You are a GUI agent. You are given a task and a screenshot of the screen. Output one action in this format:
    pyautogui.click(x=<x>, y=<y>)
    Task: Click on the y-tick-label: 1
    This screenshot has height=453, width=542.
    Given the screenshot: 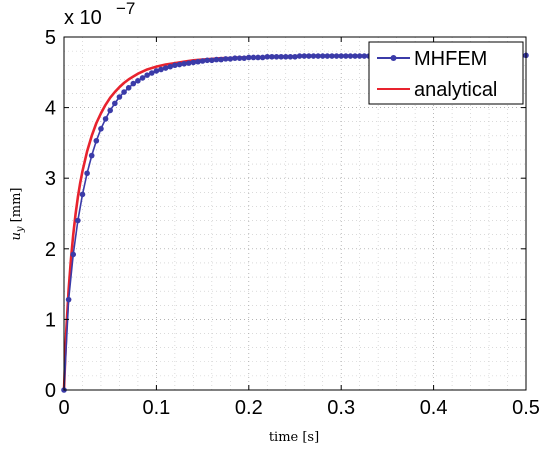 What is the action you would take?
    pyautogui.click(x=50, y=320)
    